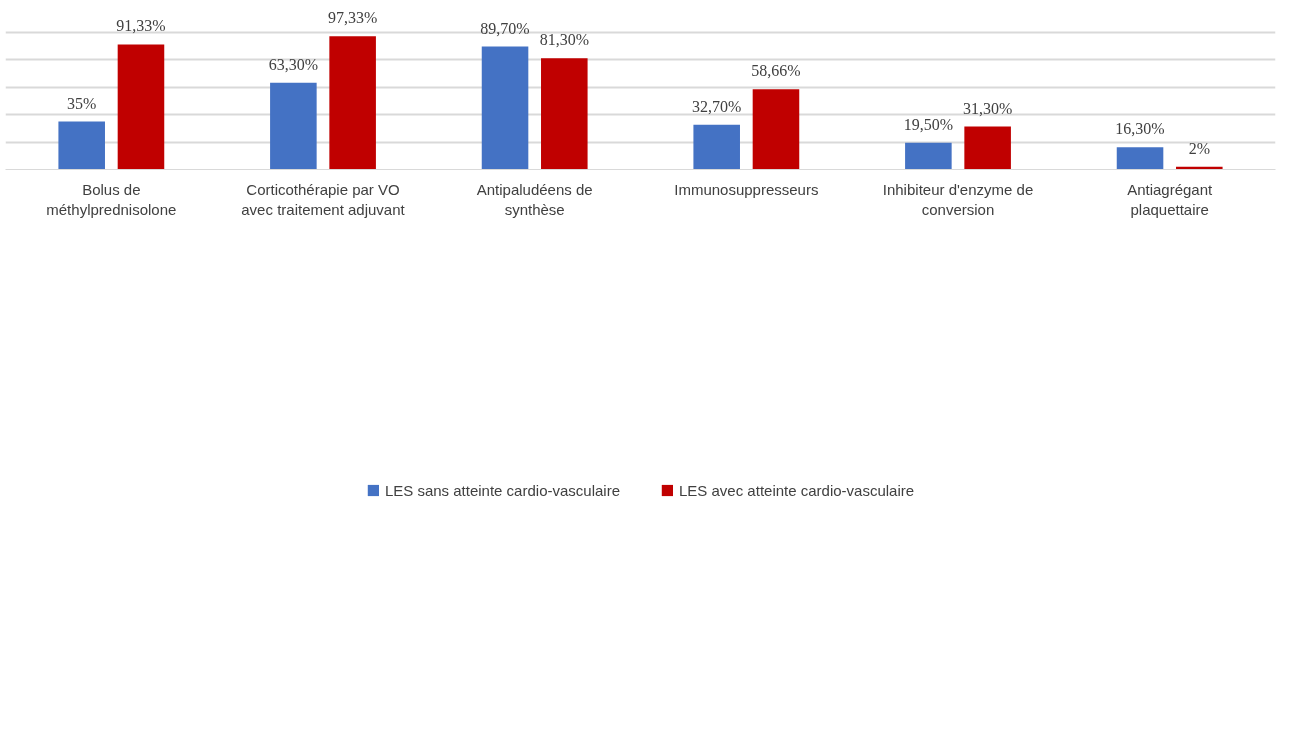 The width and height of the screenshot is (1289, 756). I want to click on data-label: 32,70%, so click(717, 106).